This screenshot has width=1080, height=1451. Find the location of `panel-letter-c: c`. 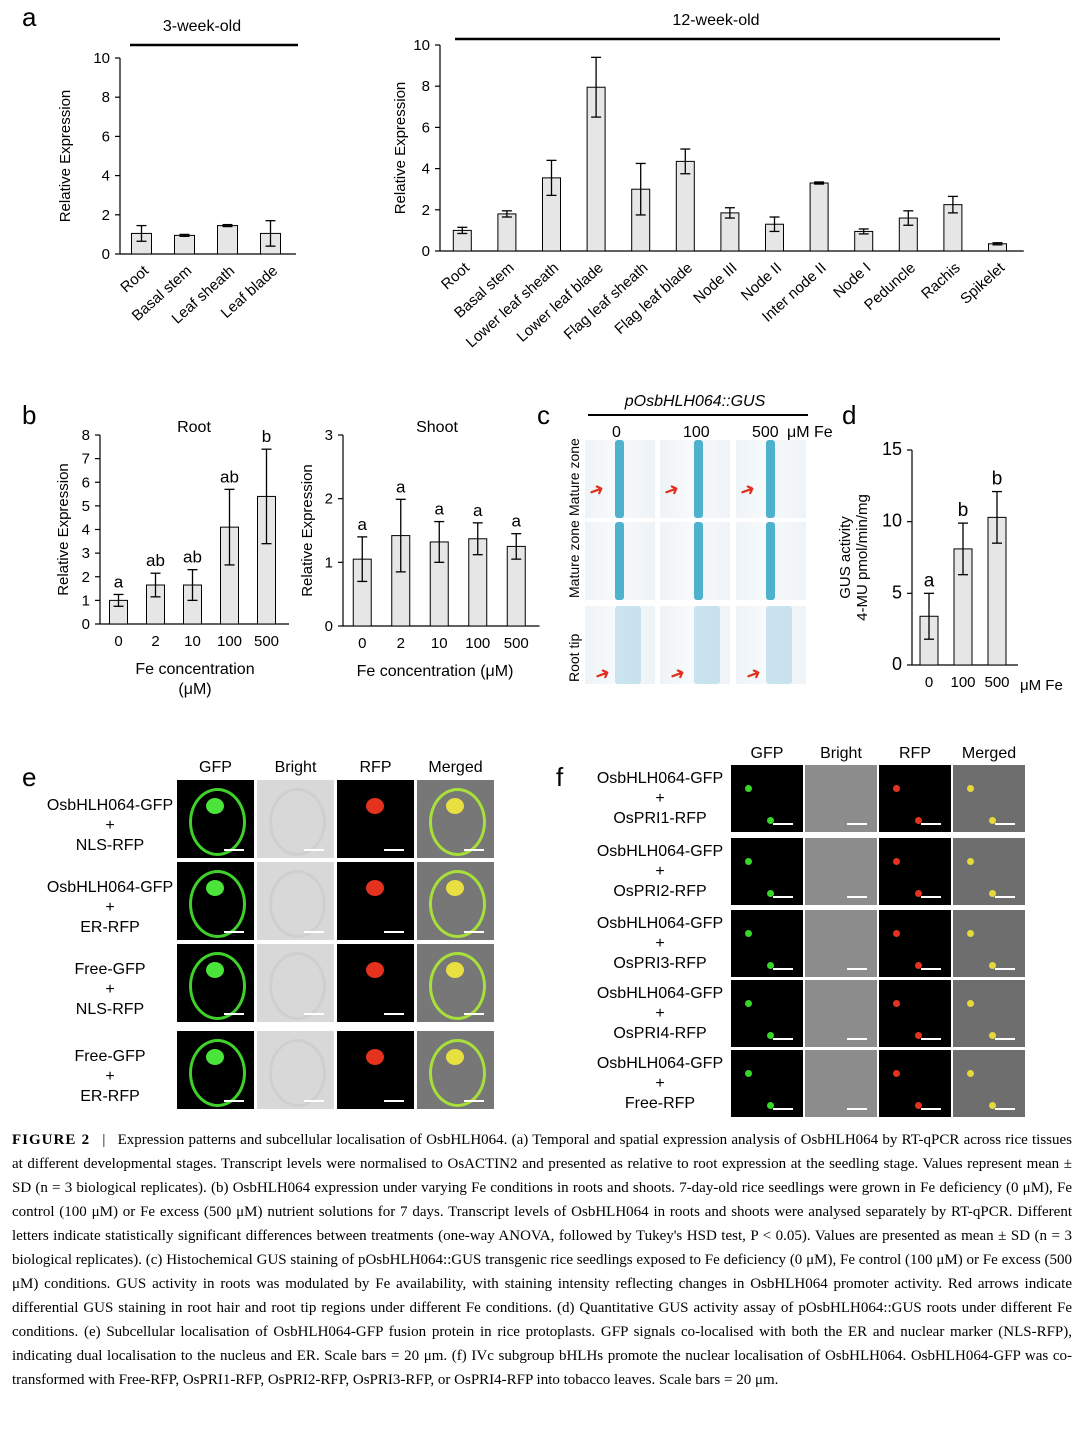

panel-letter-c: c is located at coordinates (543, 415).